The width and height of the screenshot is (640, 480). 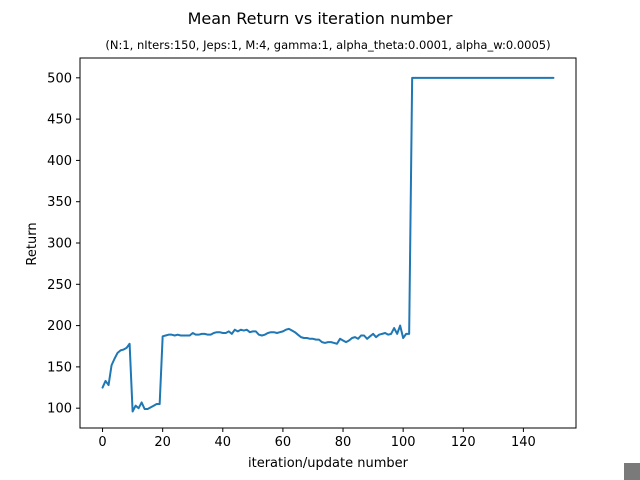 I want to click on y-tick-label: 500, so click(x=59, y=78).